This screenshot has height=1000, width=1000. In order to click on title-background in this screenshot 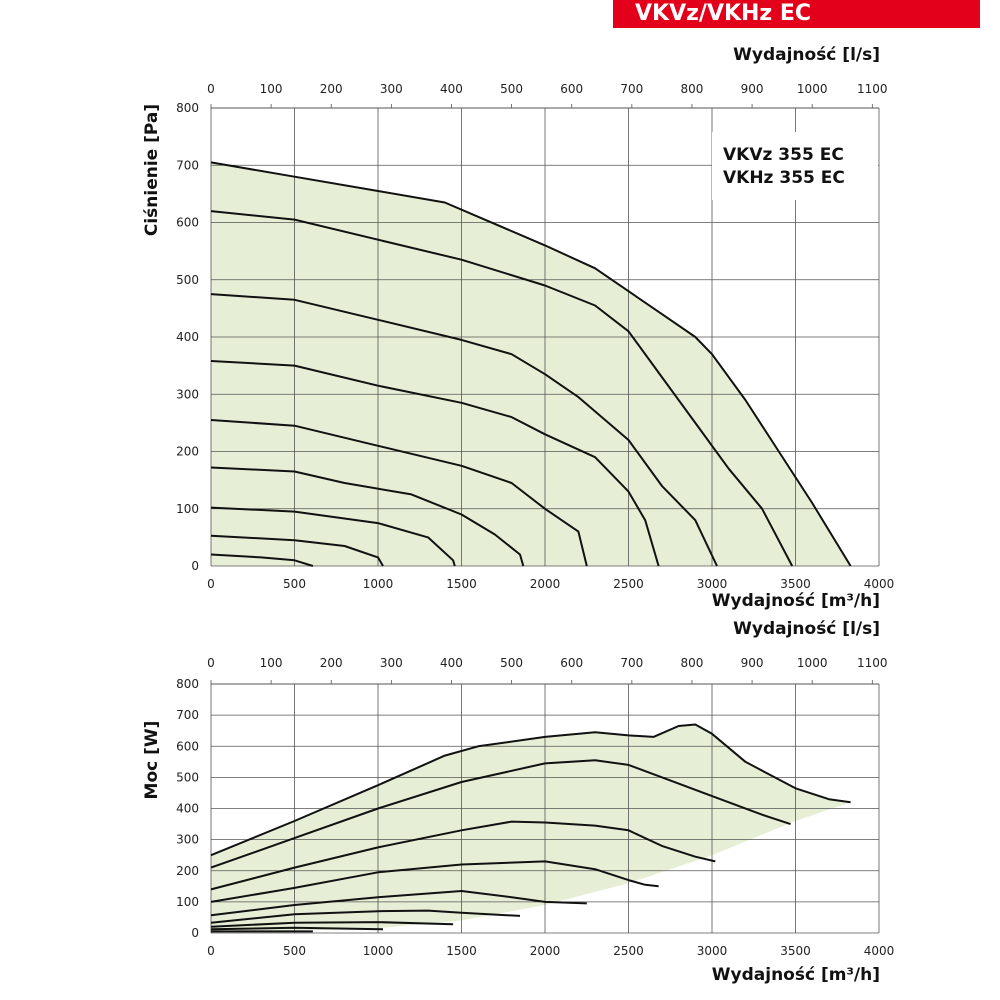, I will do `click(795, 166)`.